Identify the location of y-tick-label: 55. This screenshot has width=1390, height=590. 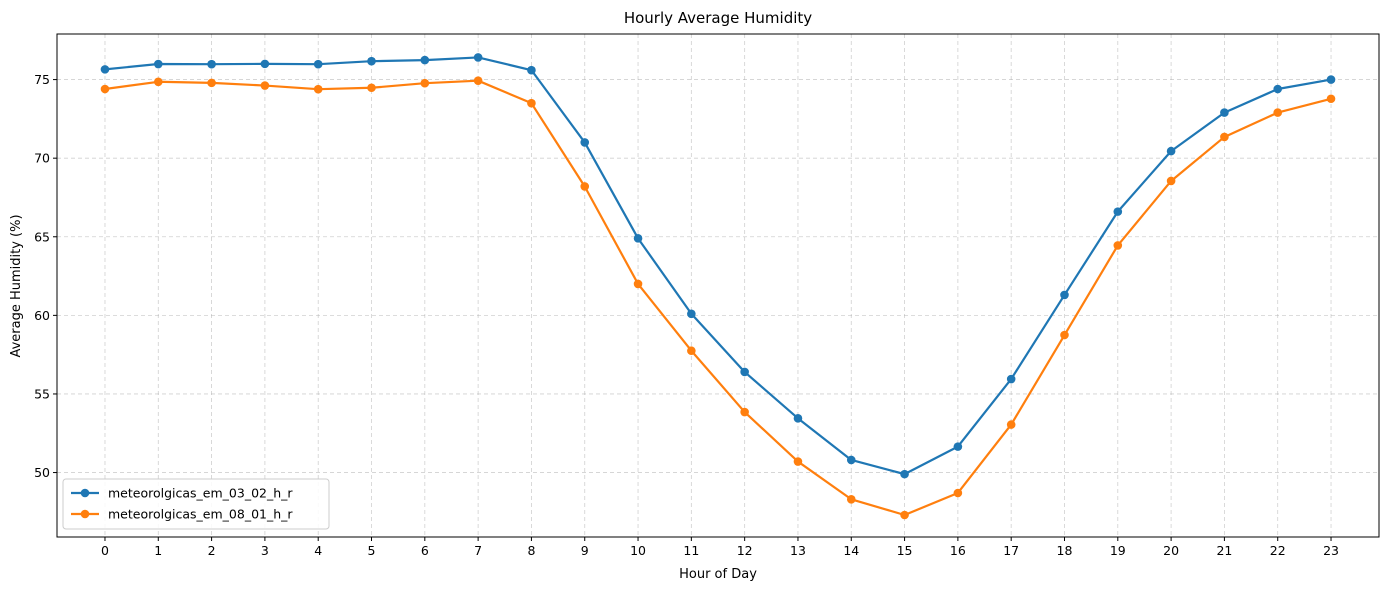
(42, 393).